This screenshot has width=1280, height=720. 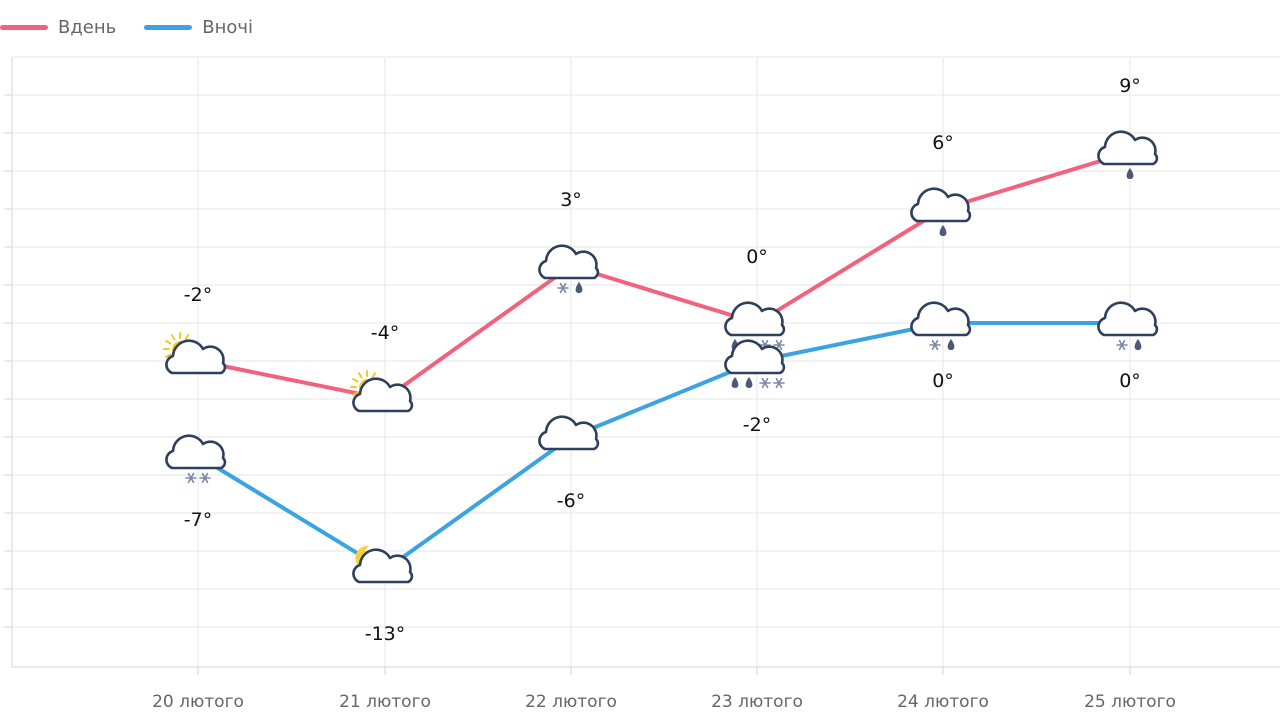 I want to click on chart-legend: Вдень Вночі, so click(x=140, y=27).